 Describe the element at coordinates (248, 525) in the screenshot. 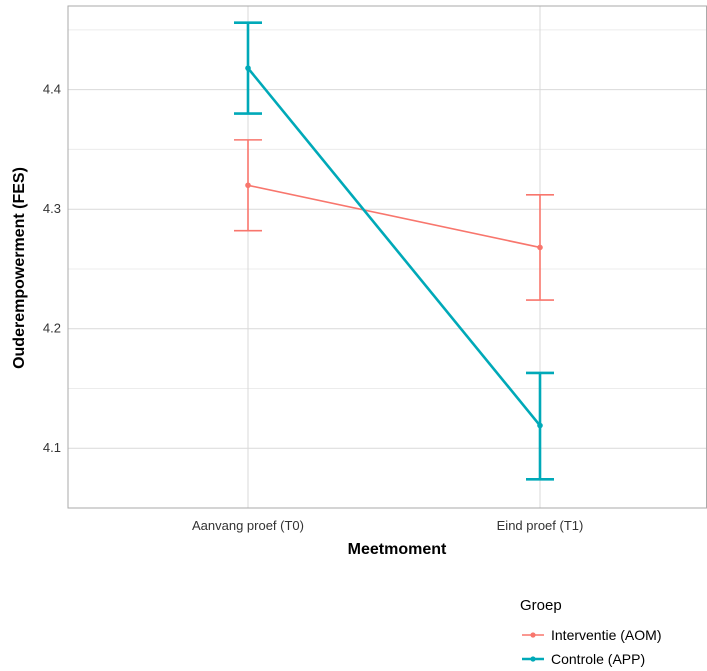

I see `x-tick-label: Aanvang proef (T0)` at that location.